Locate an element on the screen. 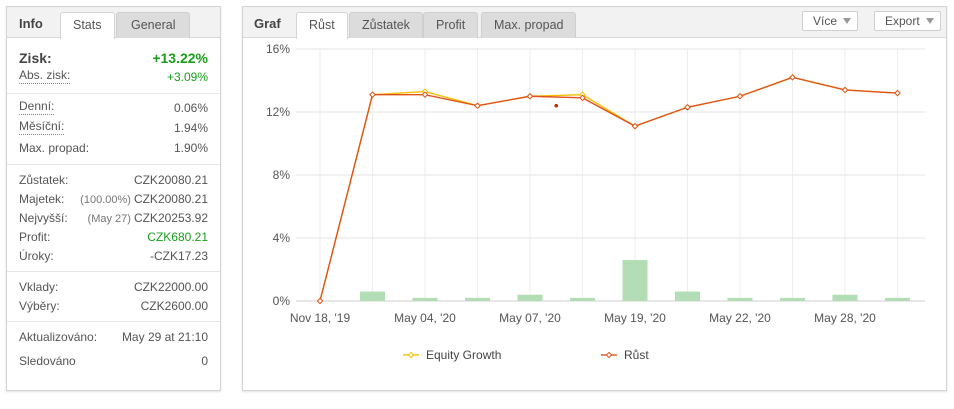 The width and height of the screenshot is (954, 409). legend-label: Růst is located at coordinates (636, 355).